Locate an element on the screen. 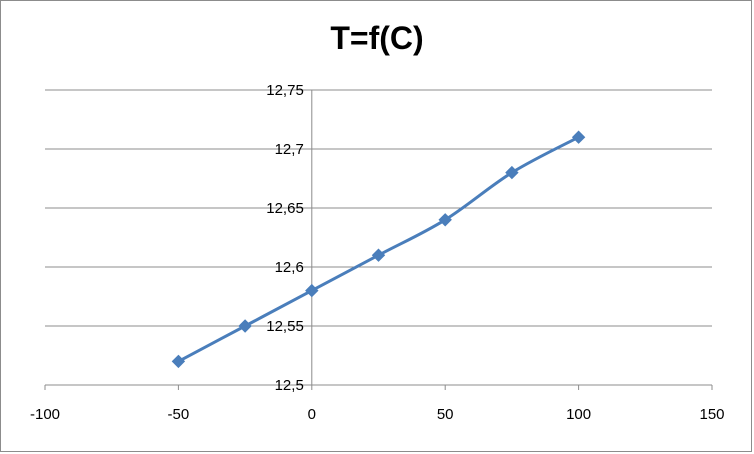 This screenshot has width=754, height=454. x-tick-label: 150 is located at coordinates (711, 414).